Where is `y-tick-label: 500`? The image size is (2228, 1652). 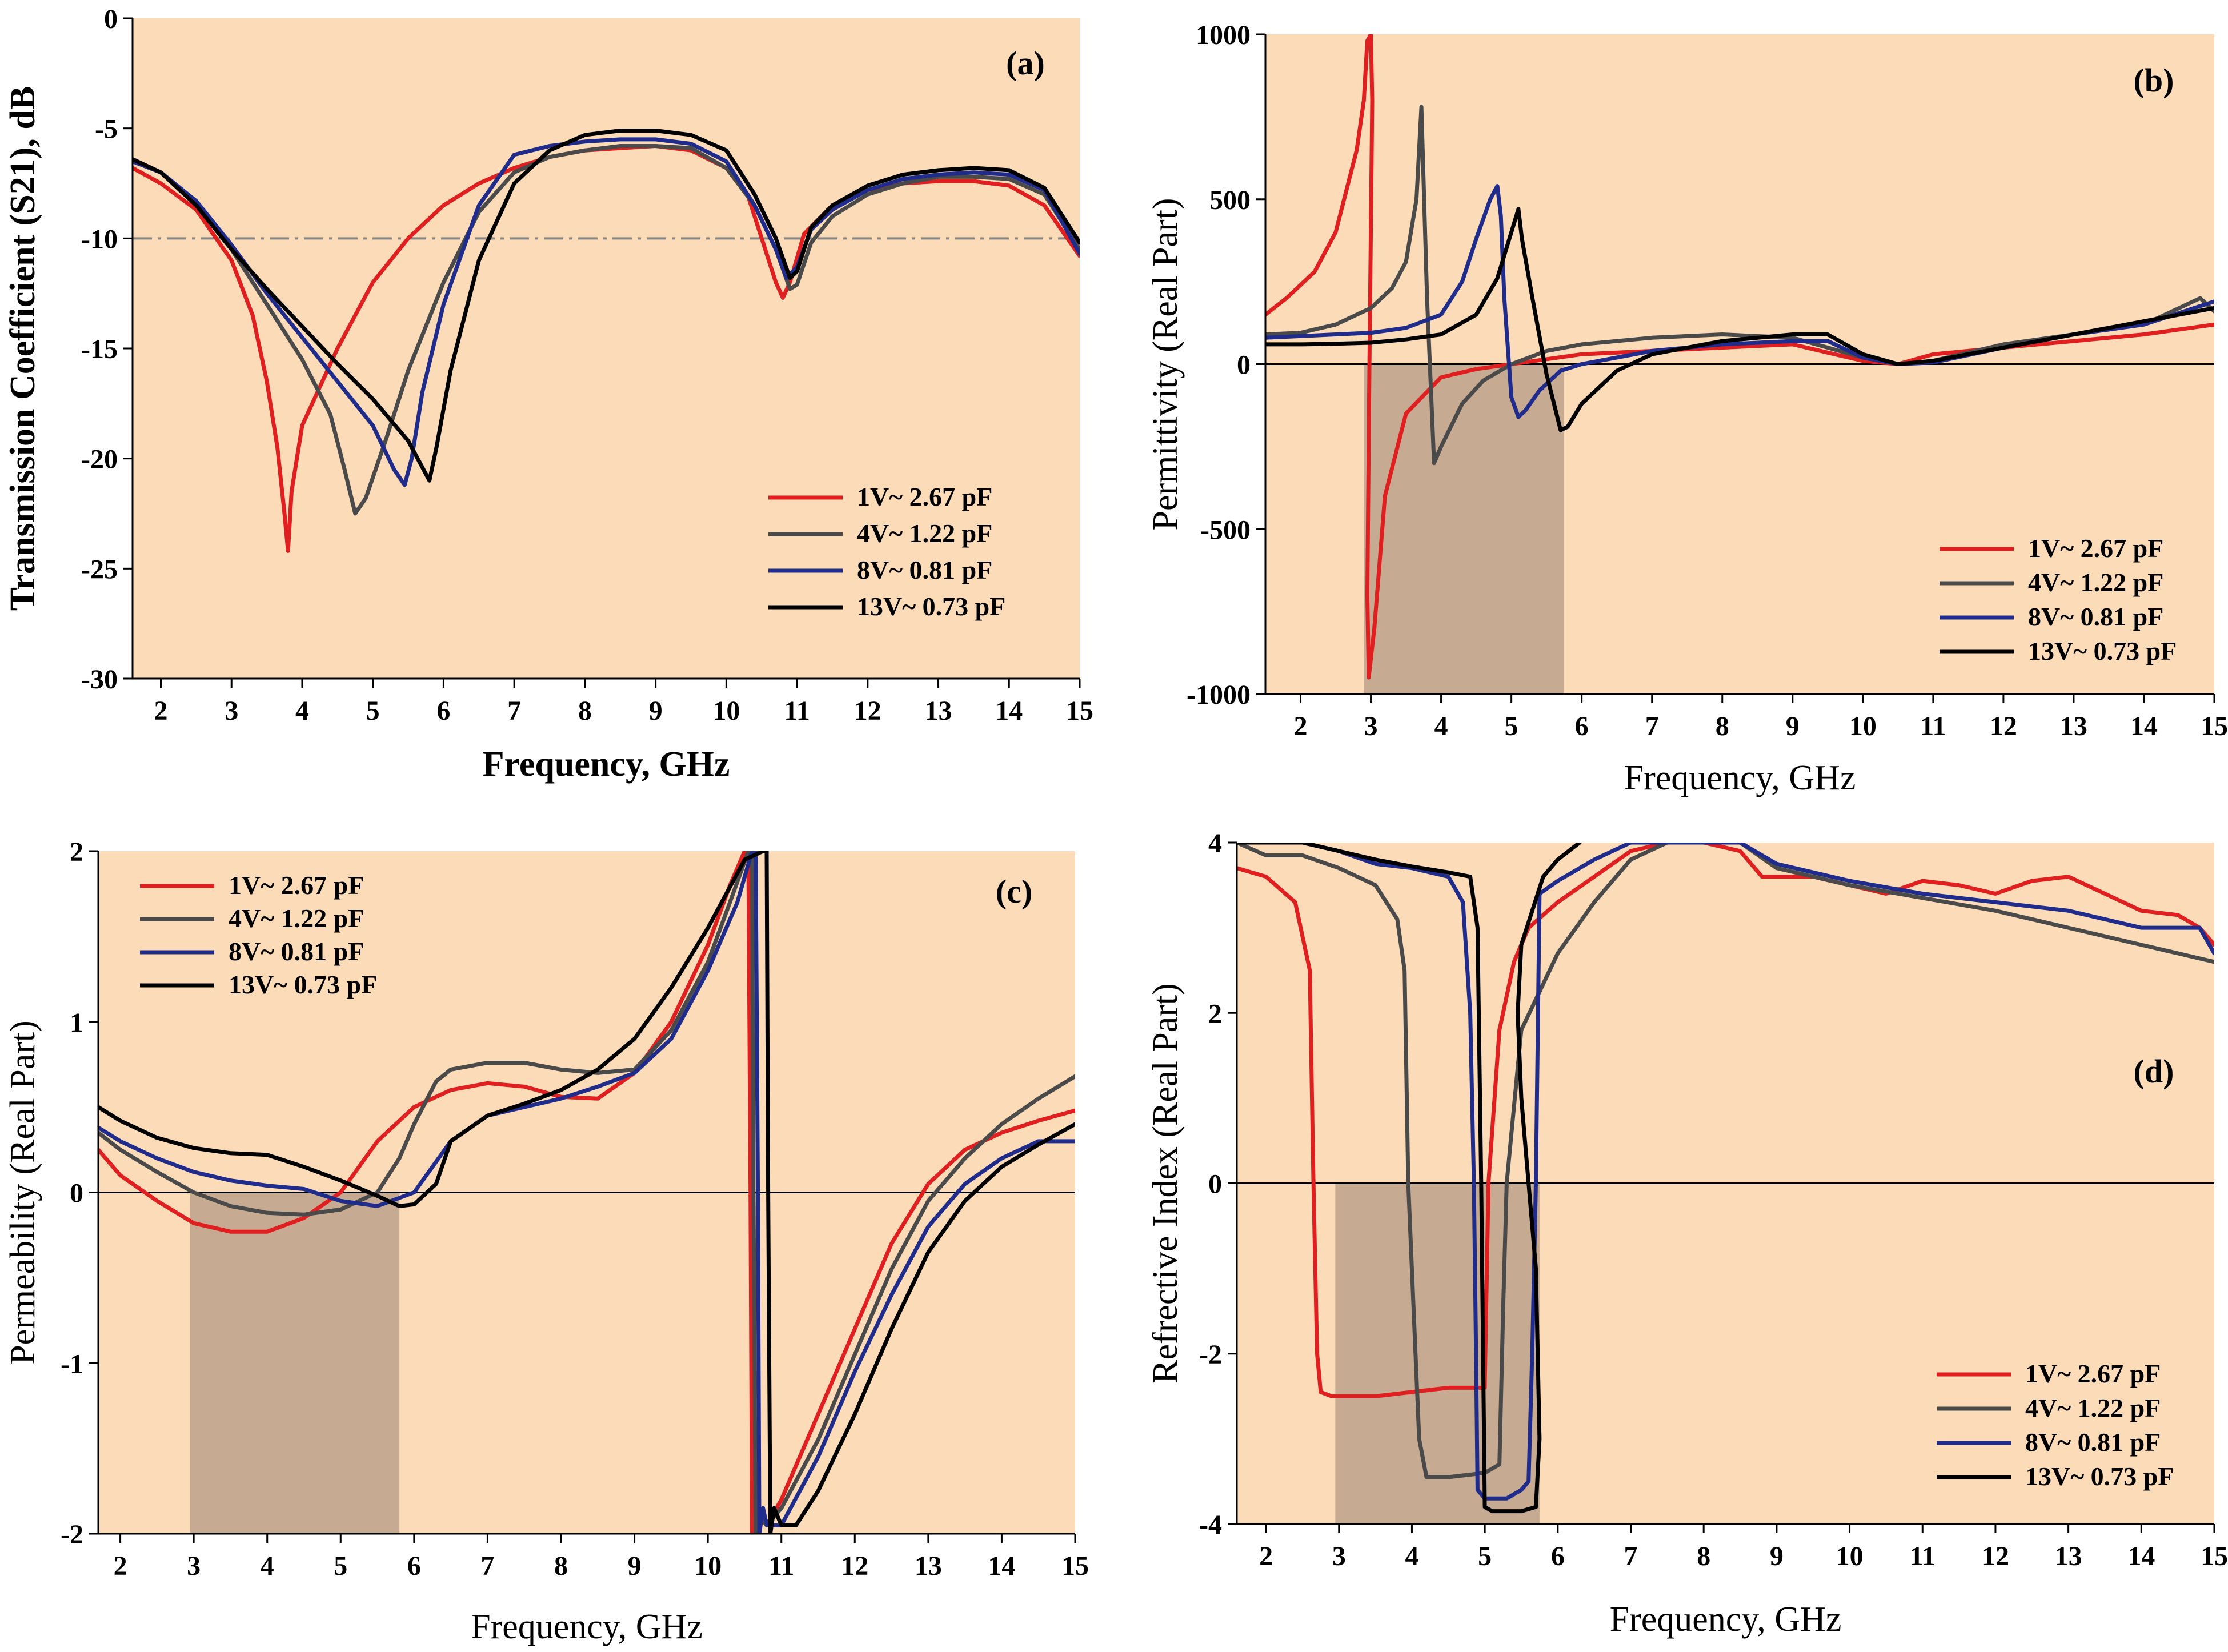 y-tick-label: 500 is located at coordinates (1230, 200).